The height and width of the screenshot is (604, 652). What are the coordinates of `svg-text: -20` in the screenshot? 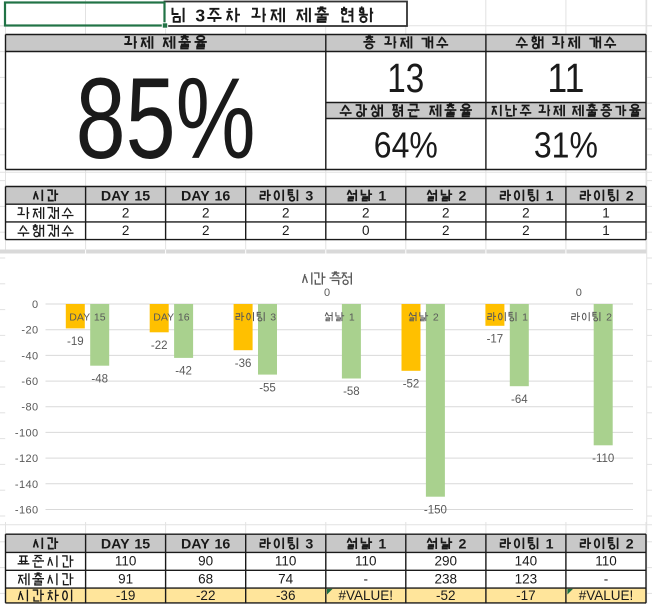 It's located at (29, 331).